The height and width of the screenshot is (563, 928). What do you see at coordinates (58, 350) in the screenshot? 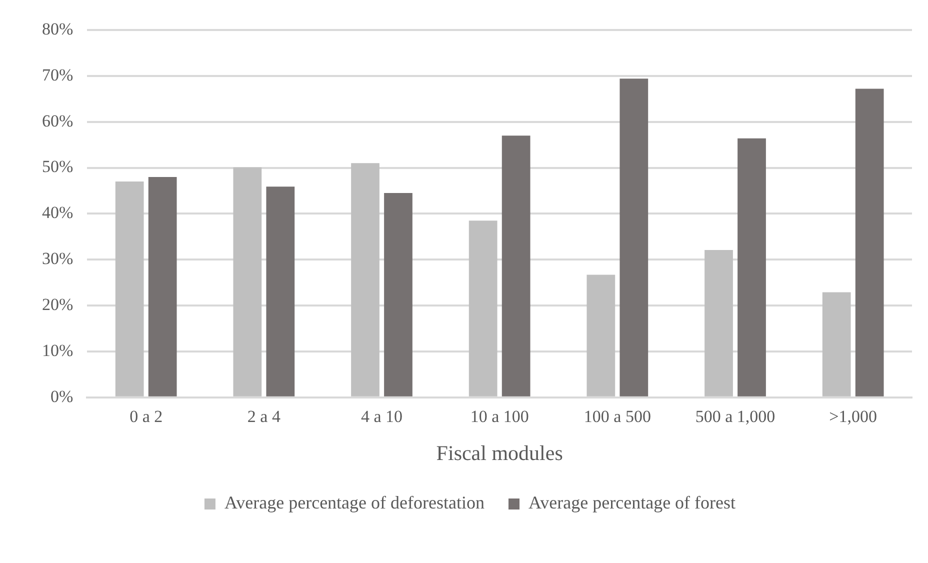
I see `y-tick-label: 10%` at bounding box center [58, 350].